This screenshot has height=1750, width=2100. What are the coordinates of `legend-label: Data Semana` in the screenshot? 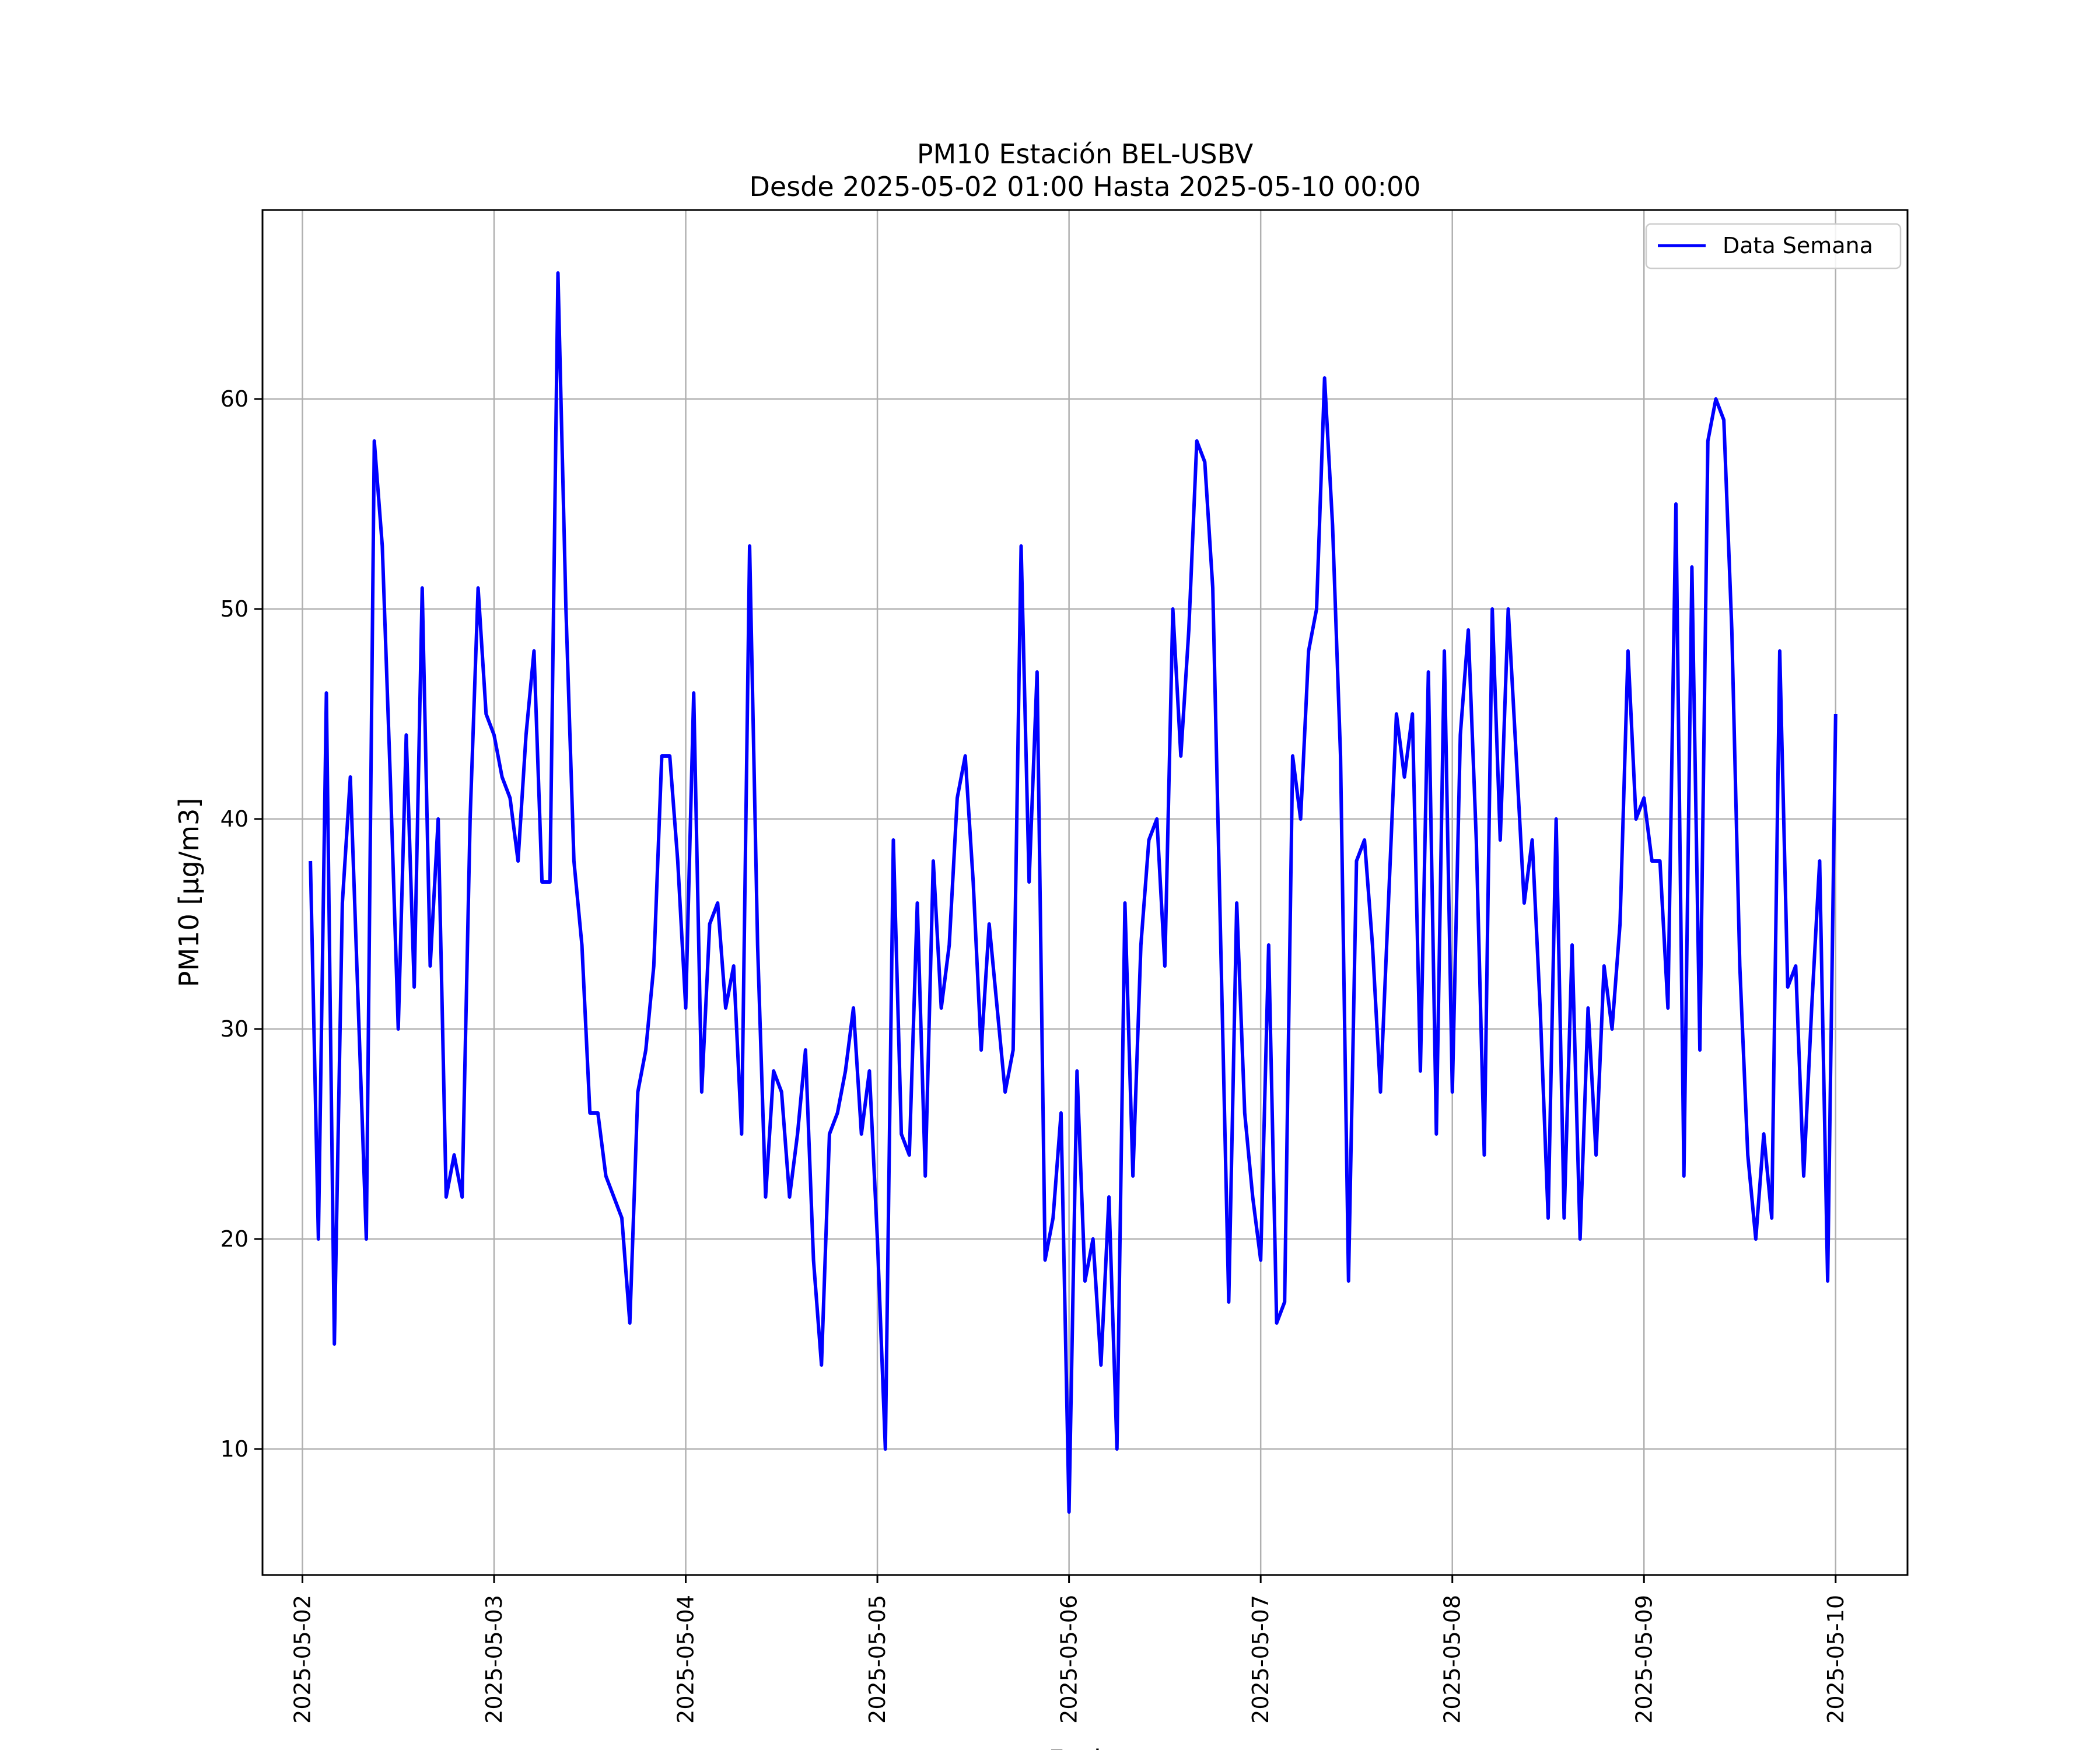 It's located at (1798, 245).